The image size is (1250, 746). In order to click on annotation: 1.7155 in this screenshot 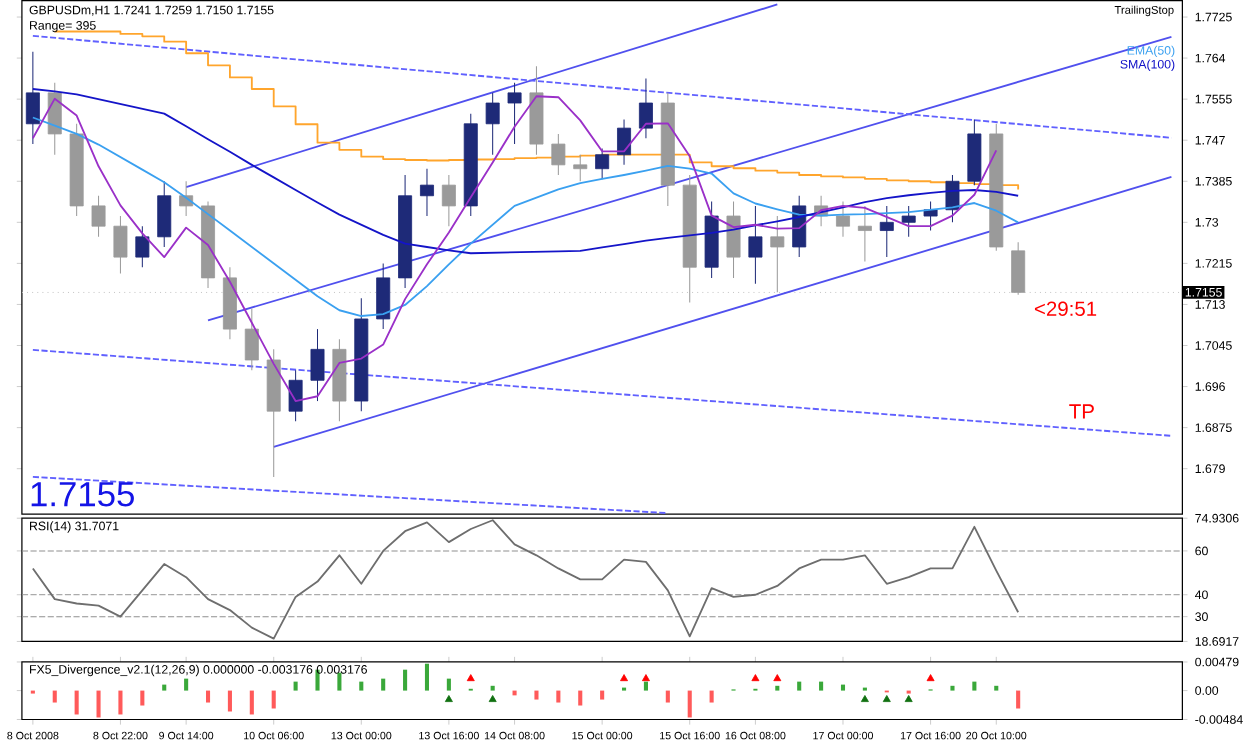, I will do `click(82, 494)`.